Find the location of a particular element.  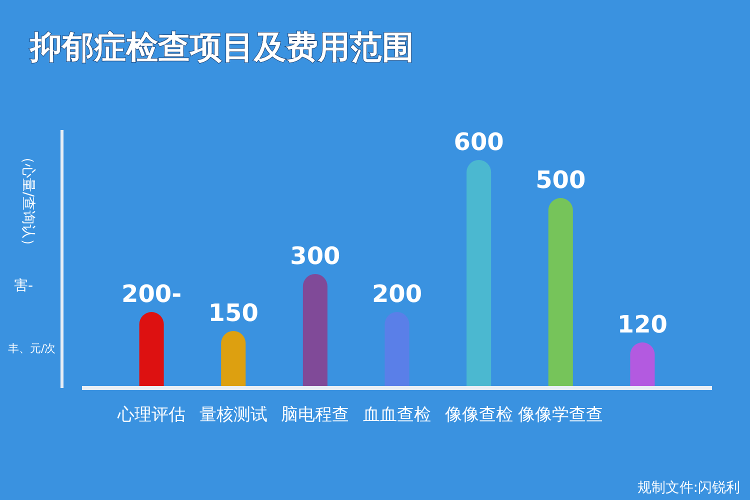

x-tick-label: 像像学查查 is located at coordinates (561, 415).